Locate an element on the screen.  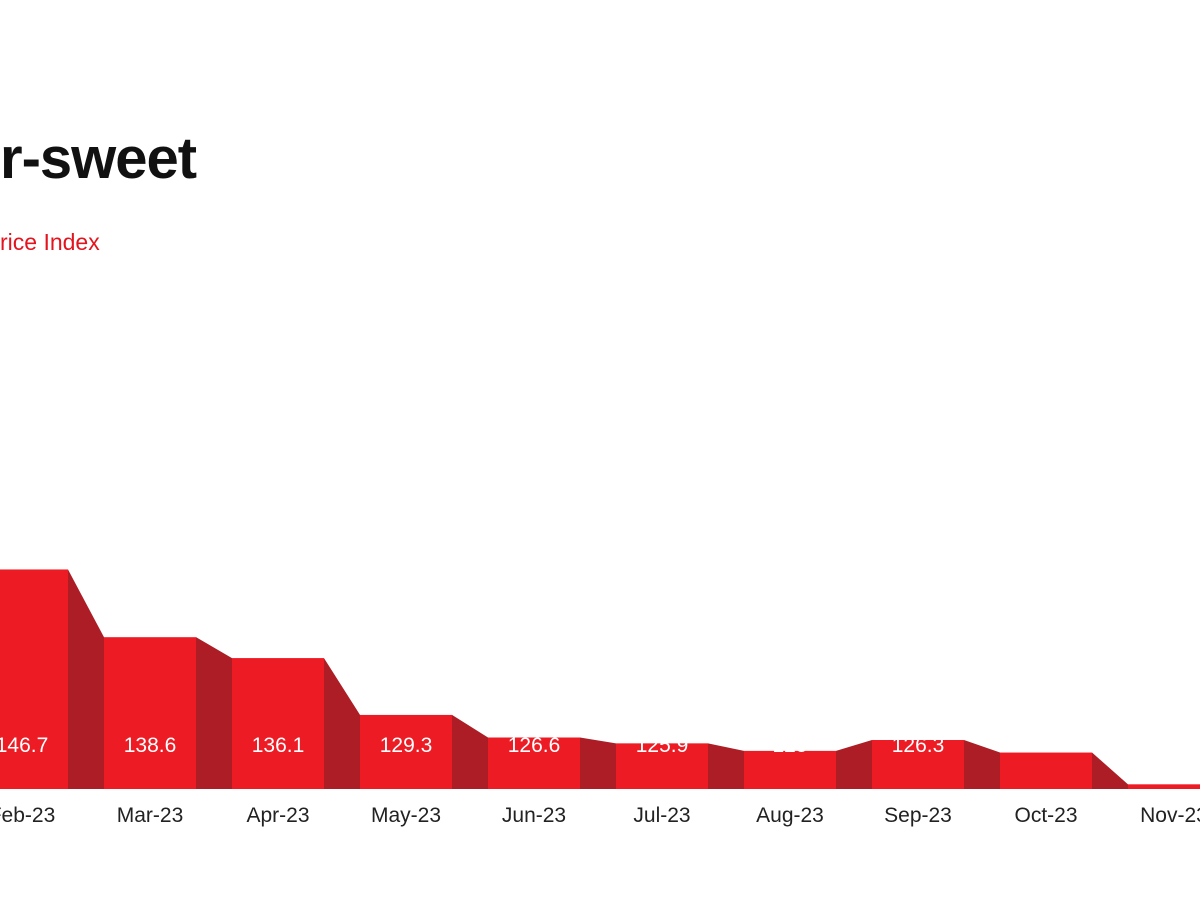
bar-value-label: 125 is located at coordinates (789, 745).